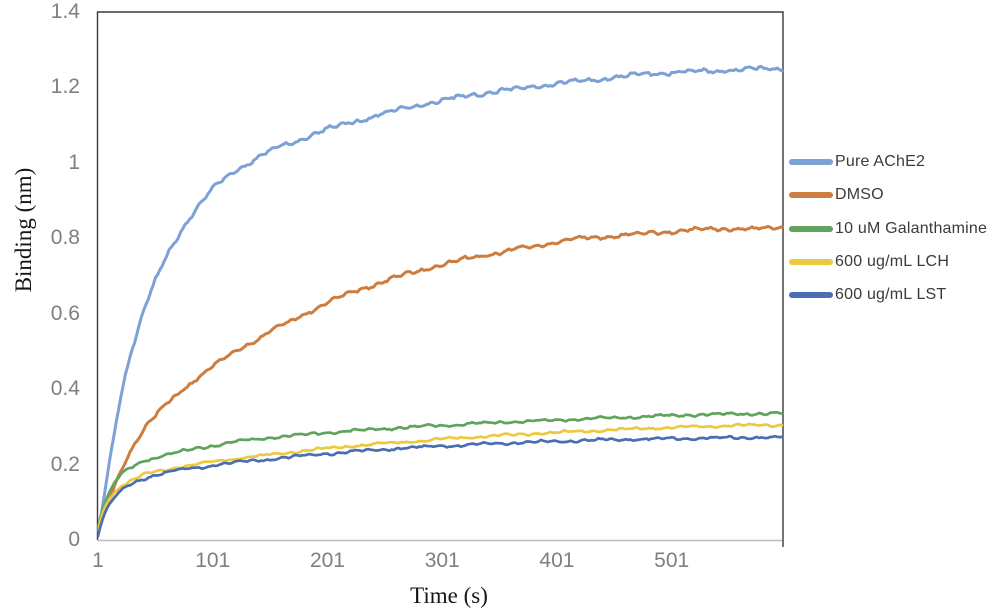  I want to click on y-axis-title: Binding (nm), so click(23, 230).